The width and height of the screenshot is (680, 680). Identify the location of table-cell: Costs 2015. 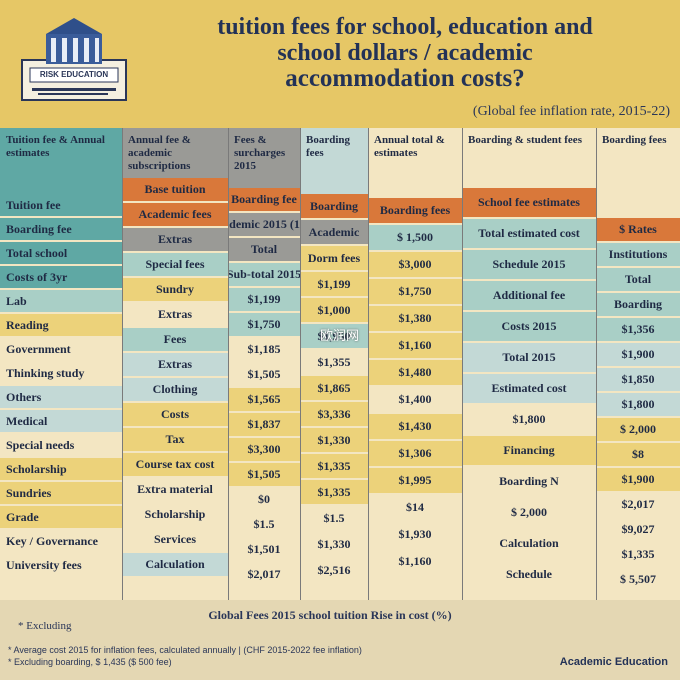
(529, 326).